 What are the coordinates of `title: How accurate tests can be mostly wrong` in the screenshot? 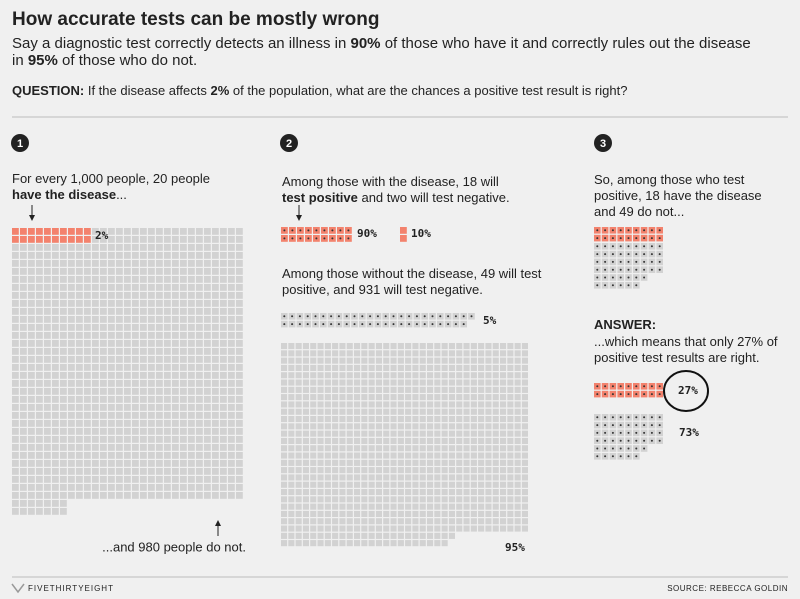 It's located at (195, 19).